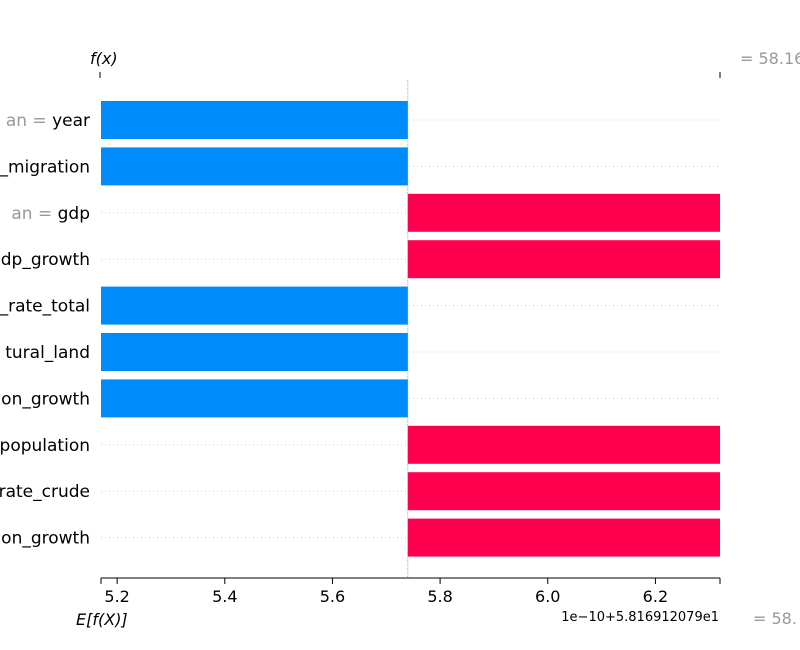 This screenshot has height=650, width=800. I want to click on feature-label: population, so click(45, 446).